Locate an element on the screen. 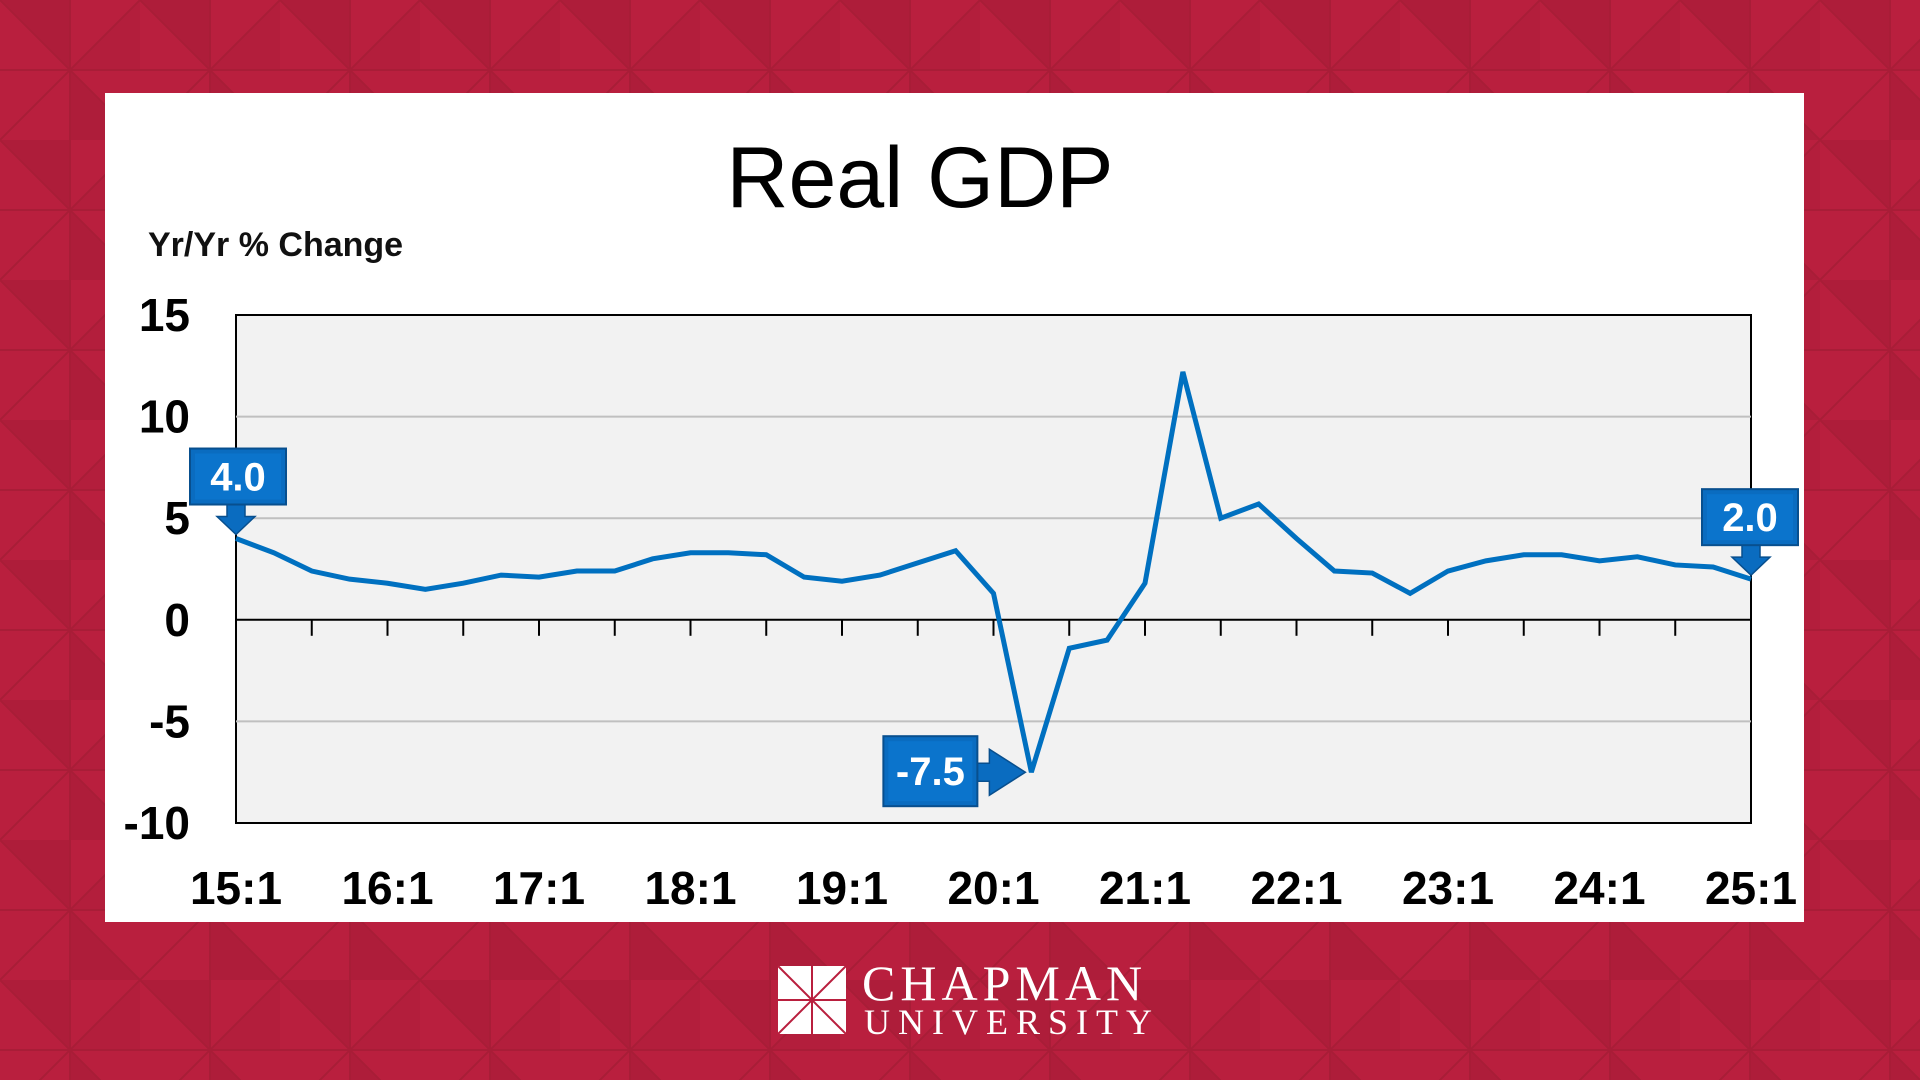  callout-label: 4.0 is located at coordinates (238, 478).